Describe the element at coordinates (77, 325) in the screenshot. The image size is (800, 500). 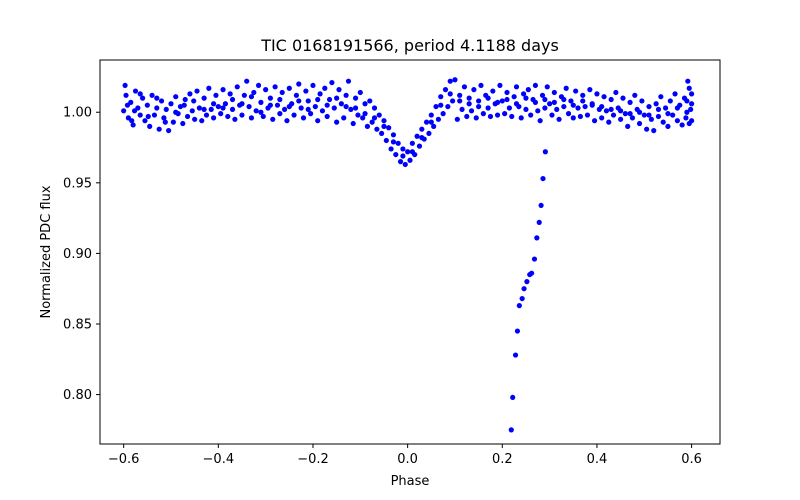
I see `y-tick-label: 0.85` at that location.